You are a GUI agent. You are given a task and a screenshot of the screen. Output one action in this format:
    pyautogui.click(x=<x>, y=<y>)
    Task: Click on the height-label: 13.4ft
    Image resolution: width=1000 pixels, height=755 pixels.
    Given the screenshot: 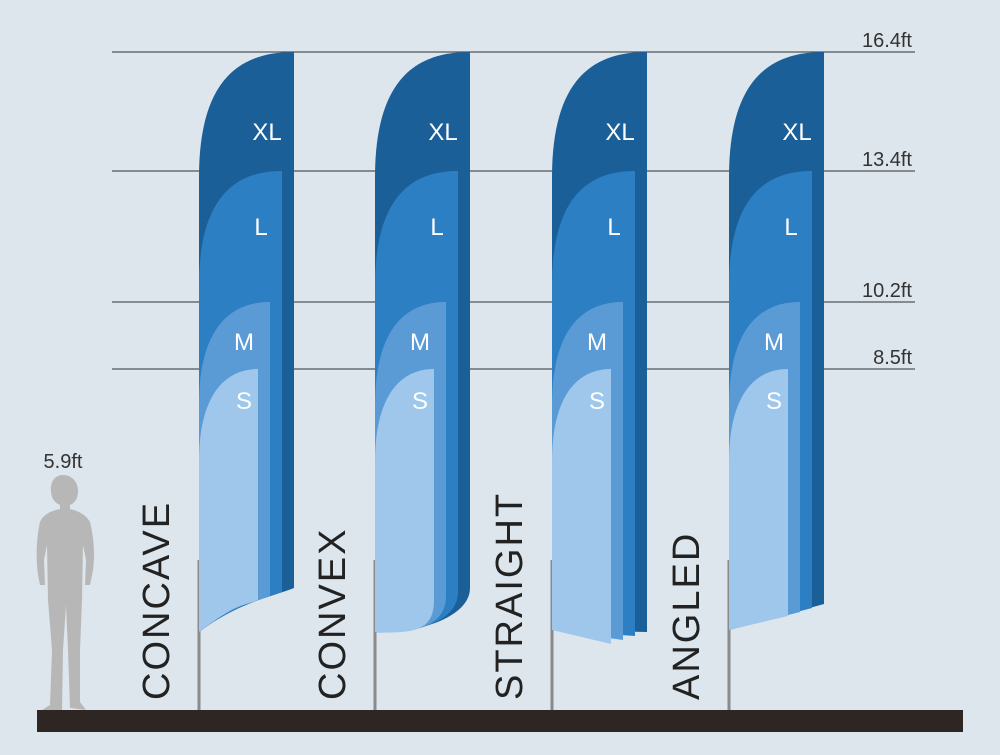 What is the action you would take?
    pyautogui.click(x=887, y=160)
    